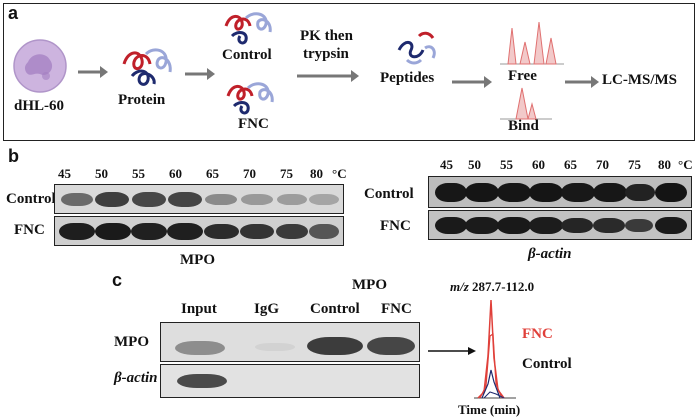 The width and height of the screenshot is (700, 420). Describe the element at coordinates (369, 285) in the screenshot. I see `ip-label: MPO` at that location.